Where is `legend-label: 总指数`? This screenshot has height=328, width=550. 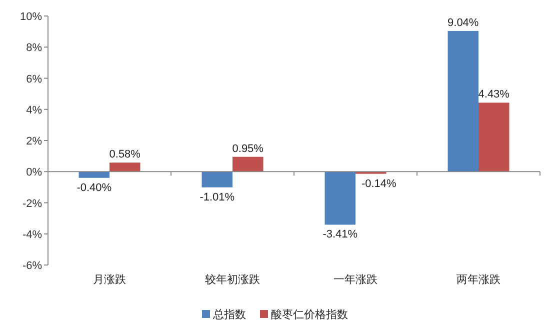
legend-label: 总指数 is located at coordinates (229, 314).